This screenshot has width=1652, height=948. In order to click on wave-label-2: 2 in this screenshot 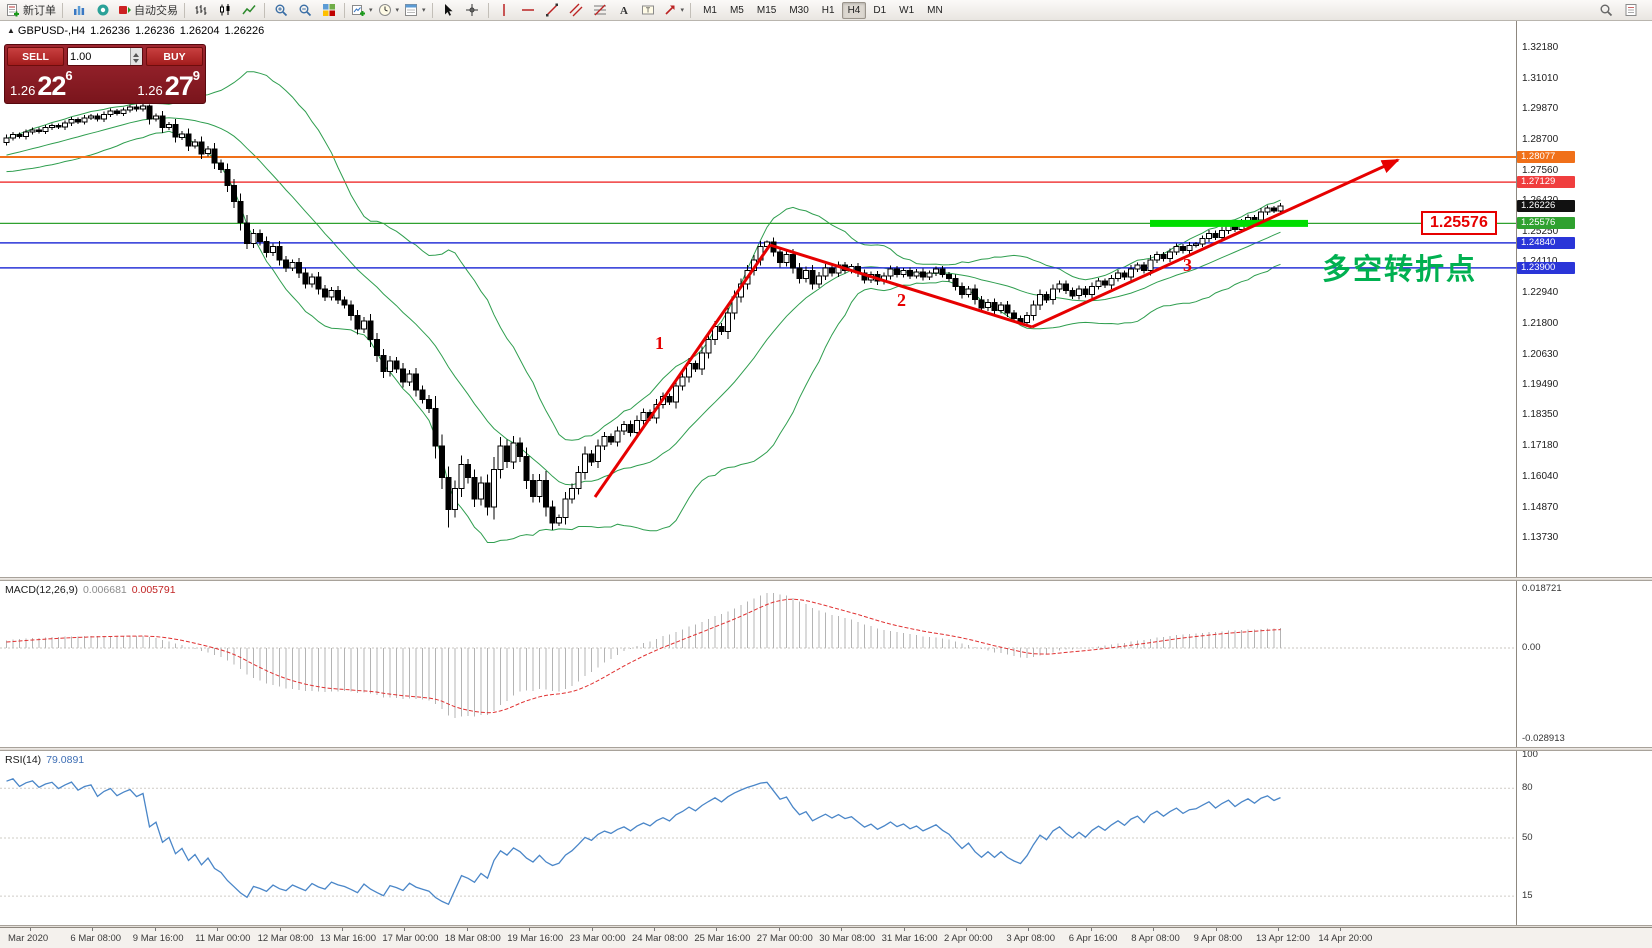, I will do `click(901, 300)`.